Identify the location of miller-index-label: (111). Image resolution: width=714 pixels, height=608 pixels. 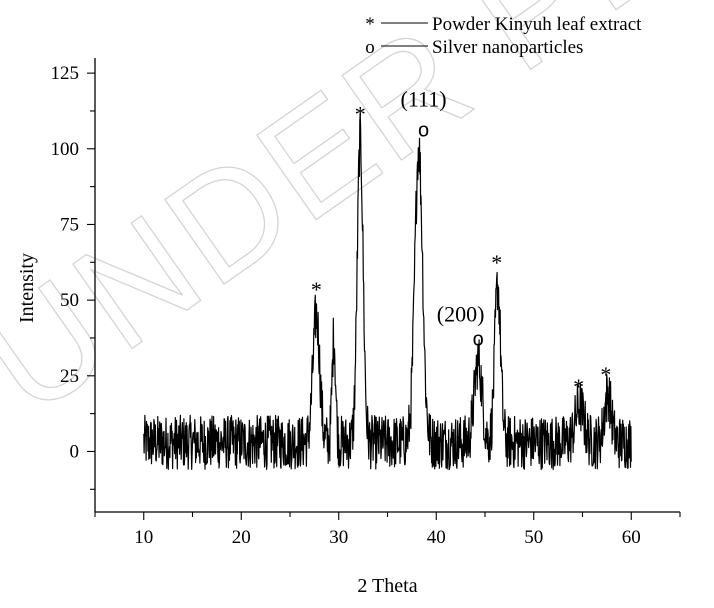
(424, 98).